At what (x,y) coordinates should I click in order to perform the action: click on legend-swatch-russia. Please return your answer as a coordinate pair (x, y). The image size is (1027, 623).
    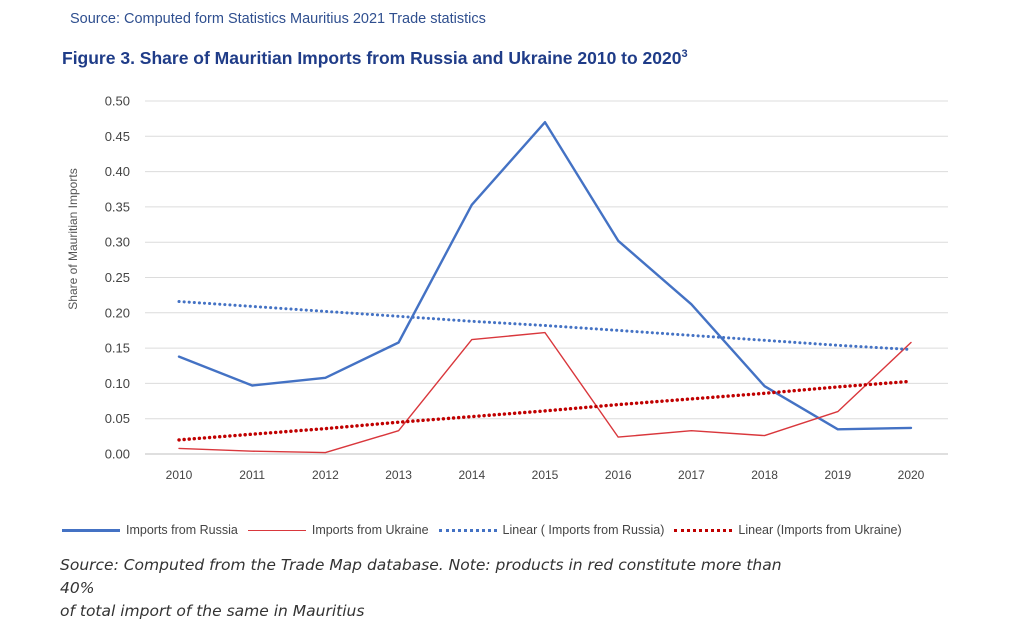
    Looking at the image, I should click on (91, 530).